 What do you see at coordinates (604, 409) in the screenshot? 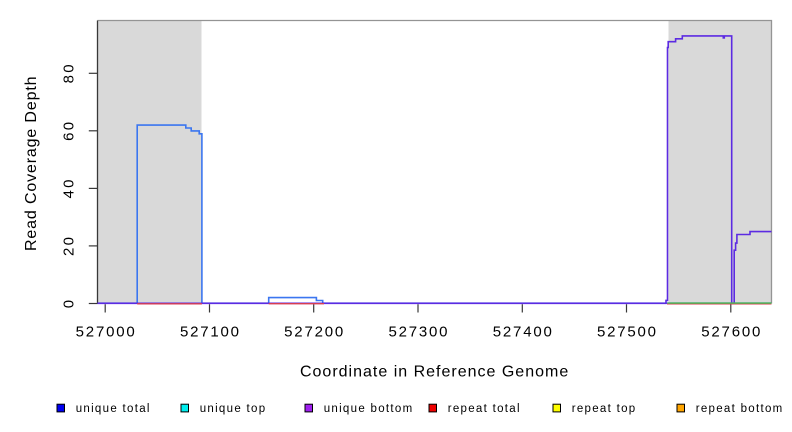
I see `svg-text: repeat top` at bounding box center [604, 409].